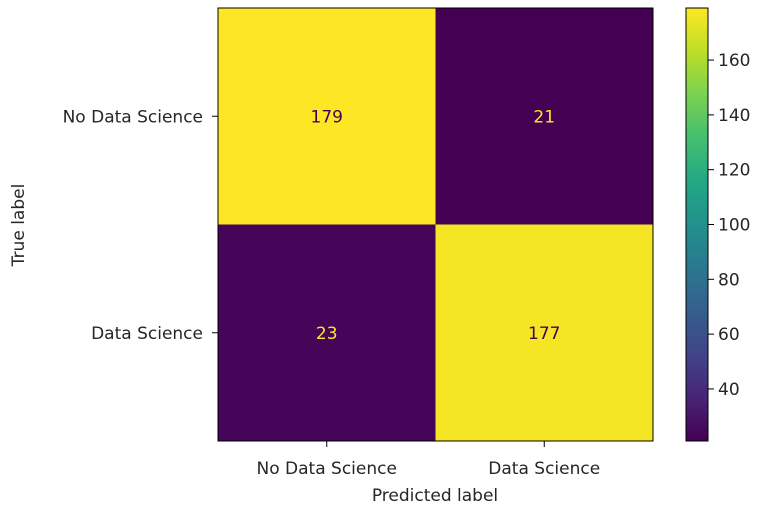  I want to click on cell-value-label-r0-c1: 21, so click(544, 117).